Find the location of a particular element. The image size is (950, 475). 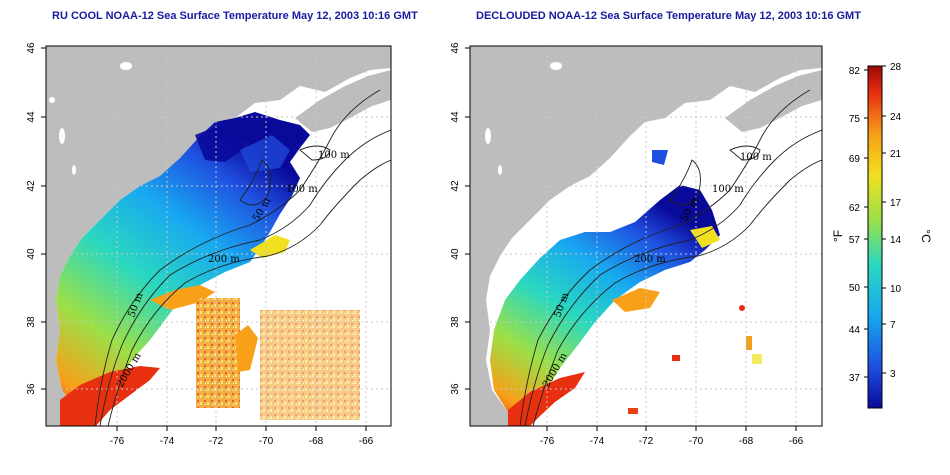

right-lat-tick-label: 36 is located at coordinates (455, 389).